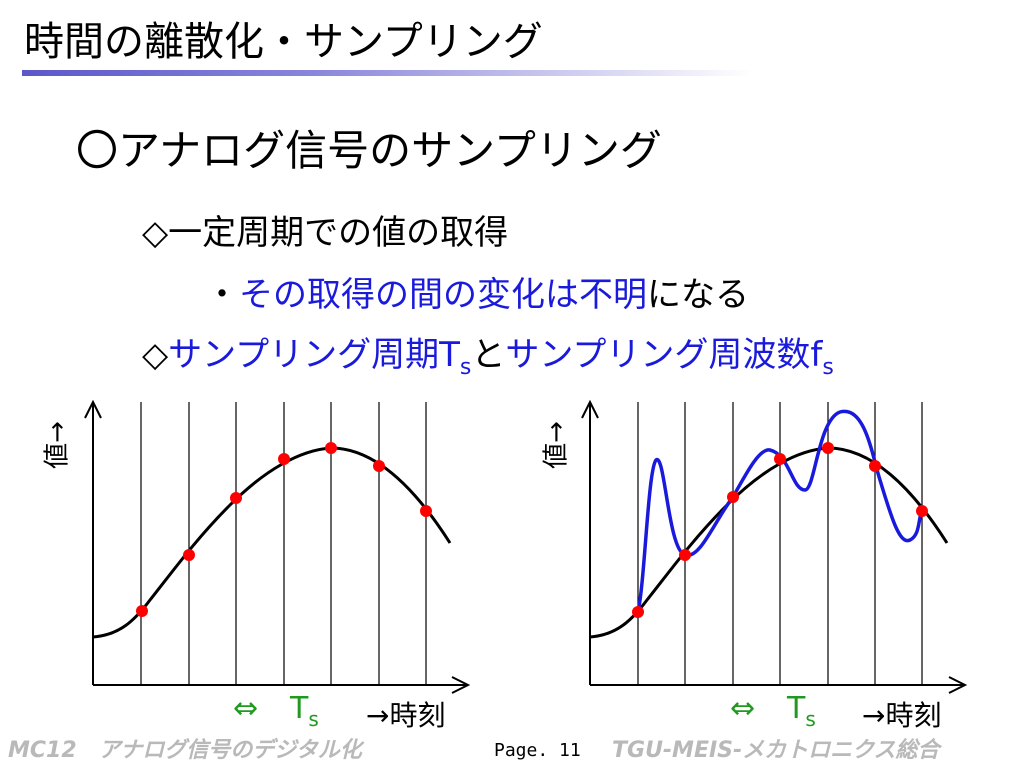 The height and width of the screenshot is (768, 1024). I want to click on footer-course-title: MC12 アナログ信号のデジタル化, so click(185, 750).